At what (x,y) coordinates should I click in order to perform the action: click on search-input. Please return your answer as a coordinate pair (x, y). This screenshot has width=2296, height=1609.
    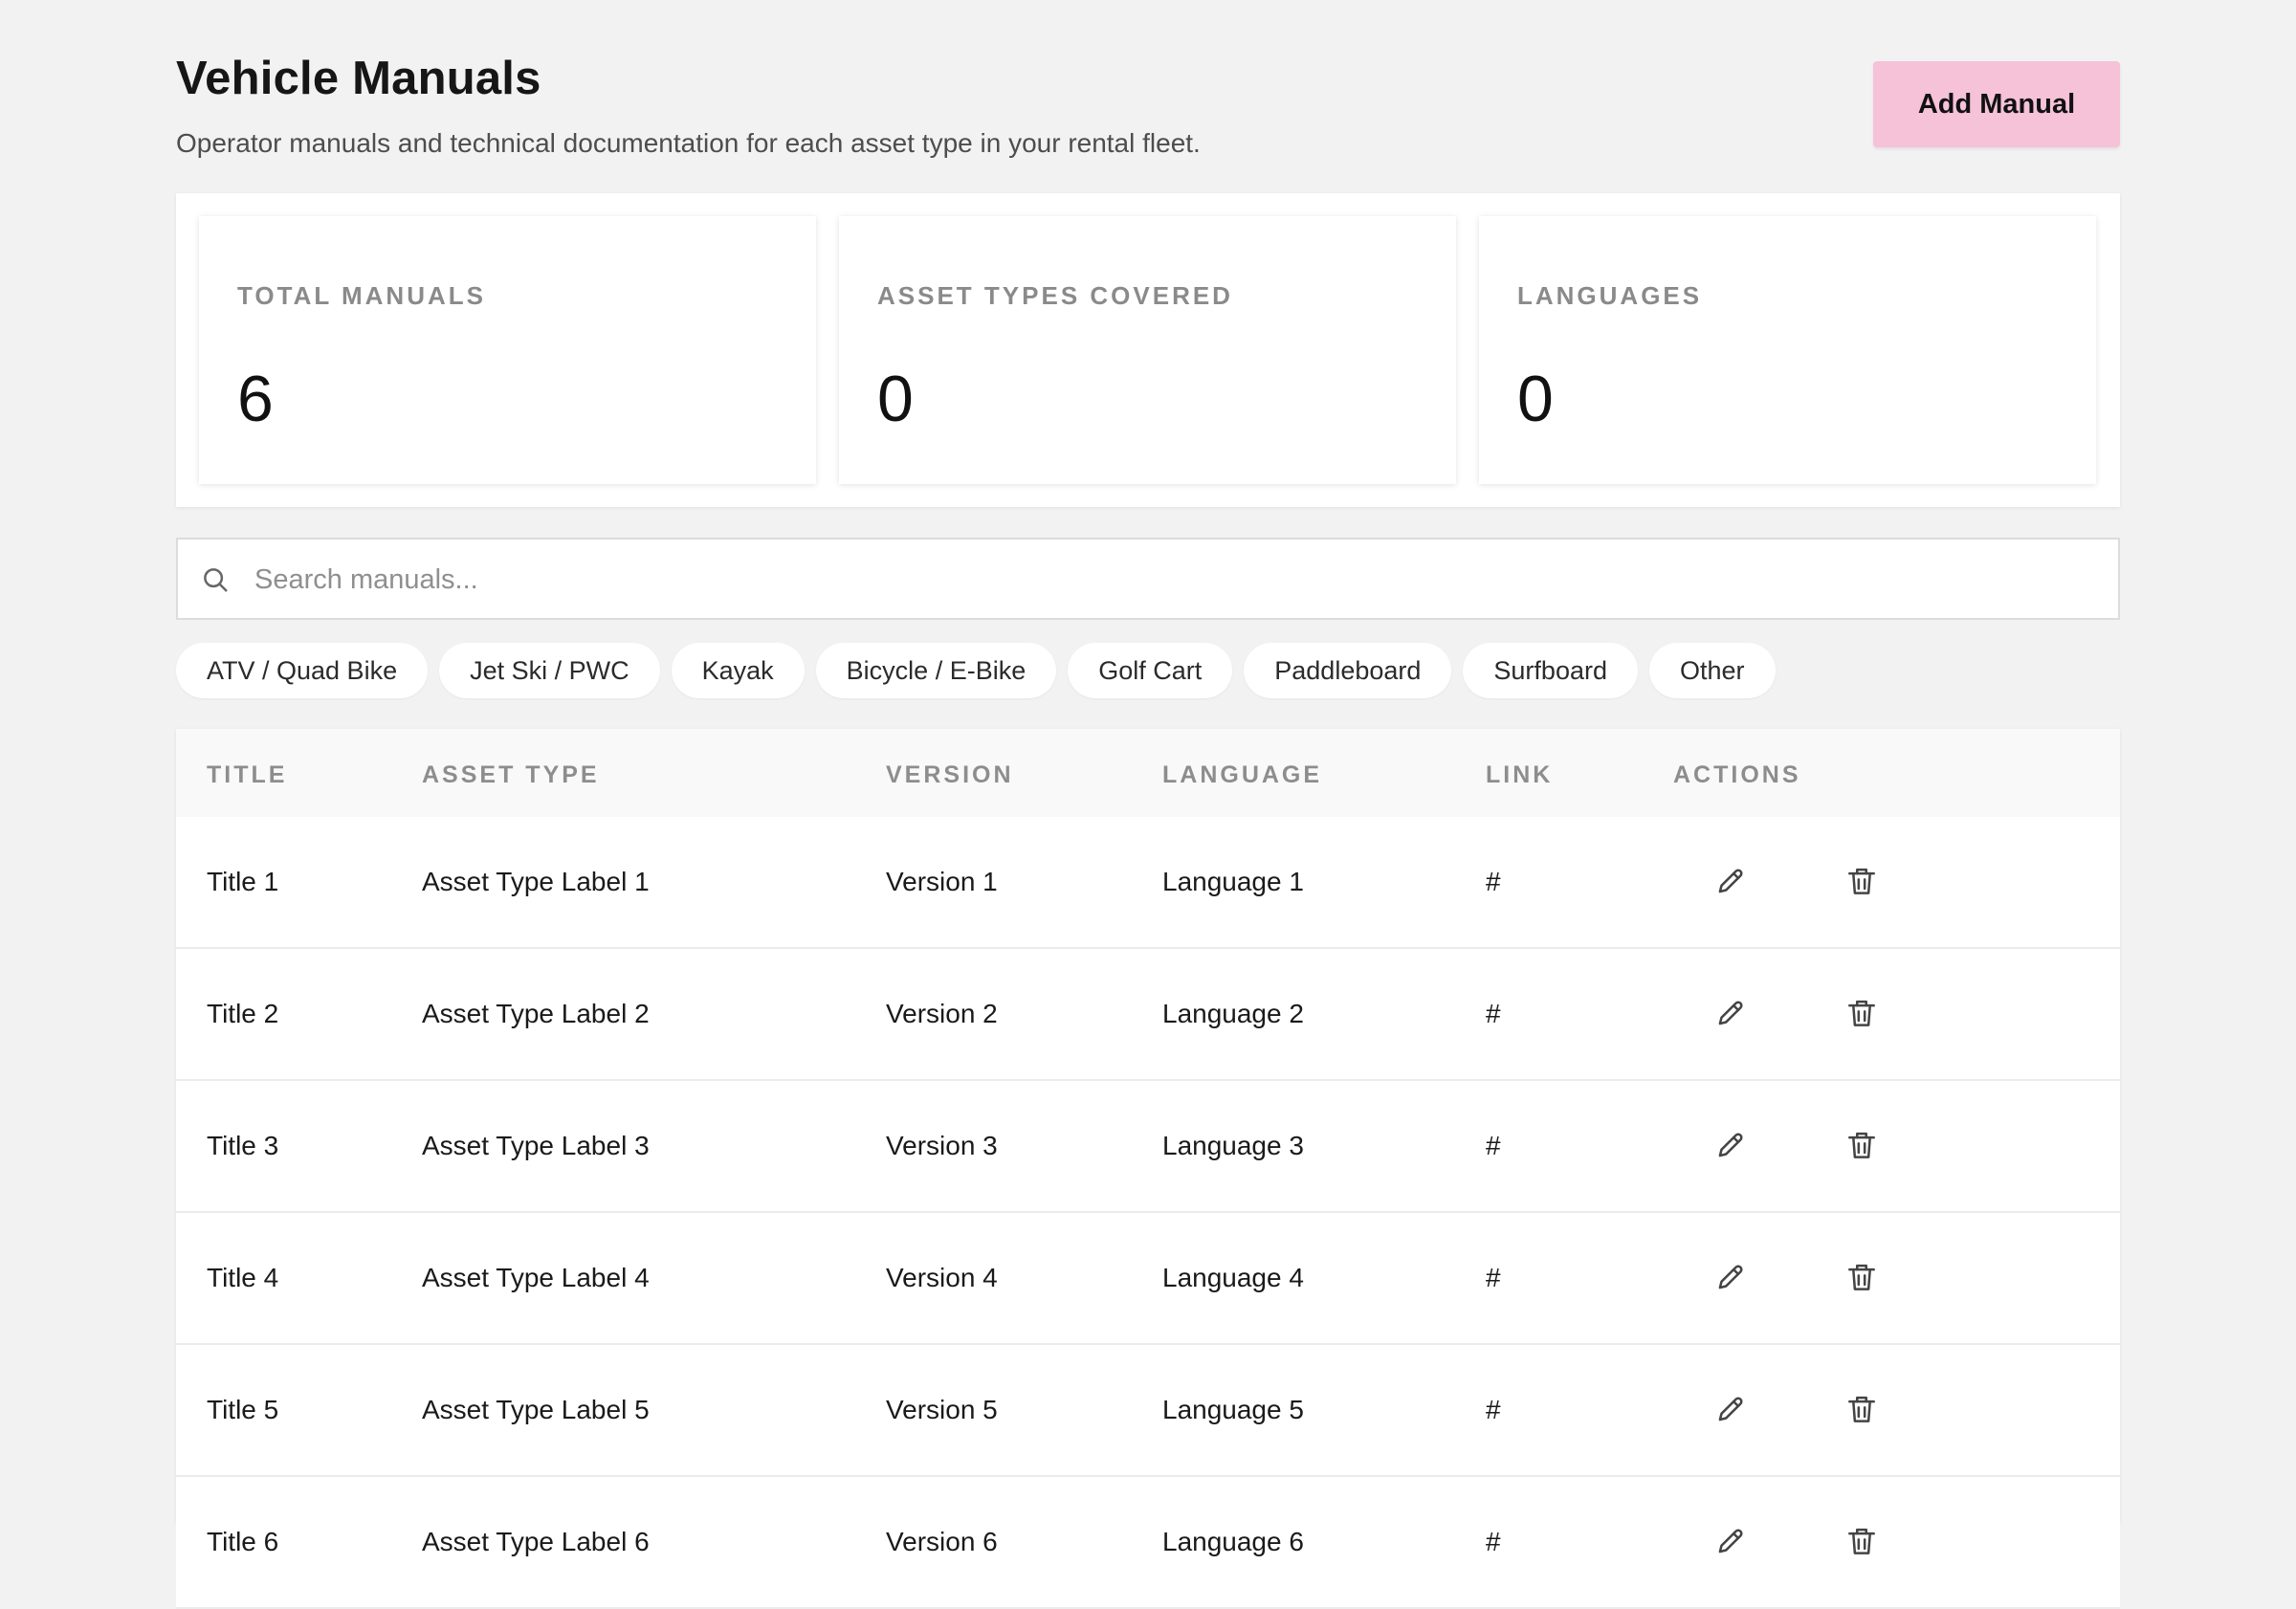
    Looking at the image, I should click on (1163, 579).